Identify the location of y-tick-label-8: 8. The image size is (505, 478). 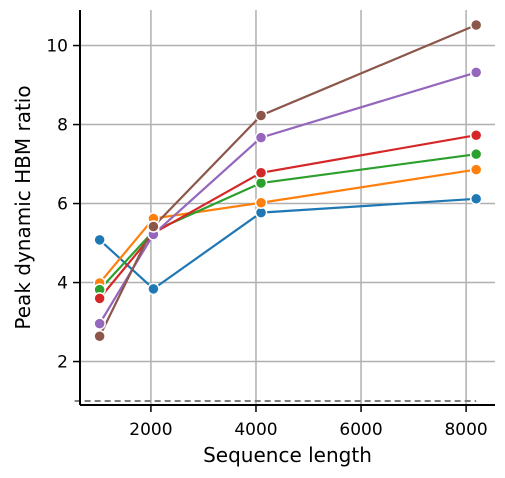
(62, 126).